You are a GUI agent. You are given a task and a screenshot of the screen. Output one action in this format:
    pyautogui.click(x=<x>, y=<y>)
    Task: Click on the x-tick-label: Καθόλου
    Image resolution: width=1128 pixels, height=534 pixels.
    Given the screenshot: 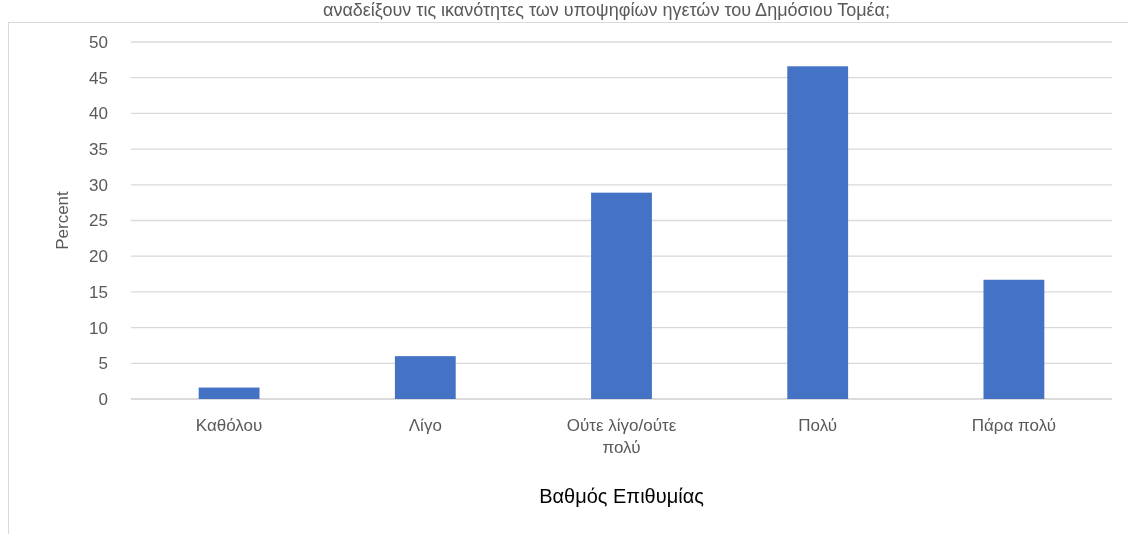 What is the action you would take?
    pyautogui.click(x=229, y=425)
    